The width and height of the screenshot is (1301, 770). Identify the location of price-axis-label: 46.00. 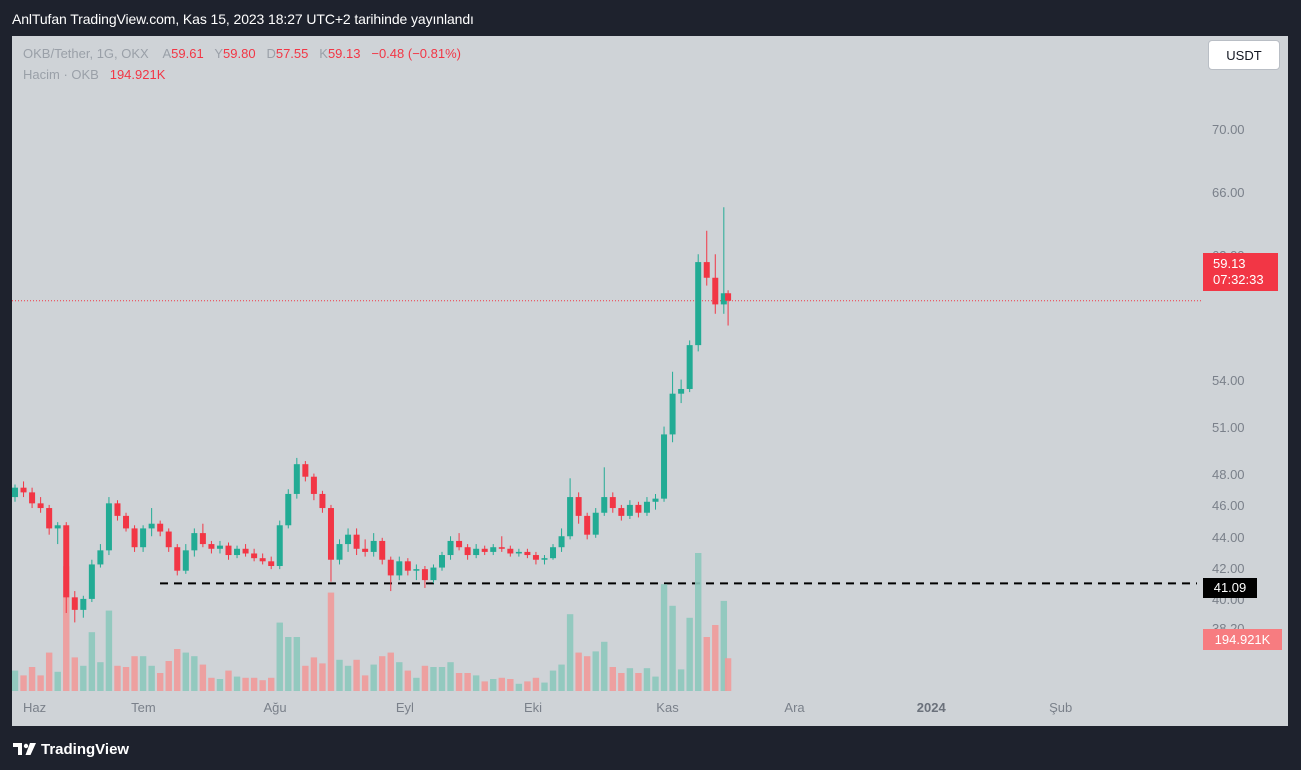
(1228, 506).